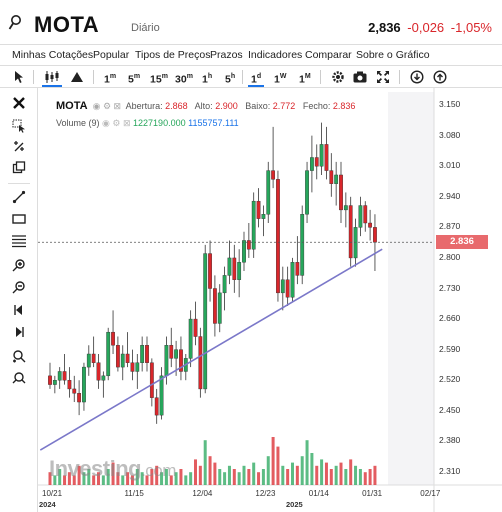 The image size is (502, 512). Describe the element at coordinates (53, 55) in the screenshot. I see `menu-minhas-cotacoes: Minhas Cotações` at that location.